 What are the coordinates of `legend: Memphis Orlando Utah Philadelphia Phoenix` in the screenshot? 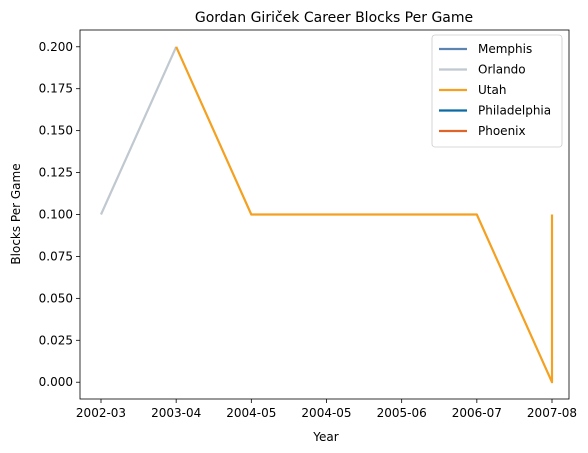 It's located at (497, 91).